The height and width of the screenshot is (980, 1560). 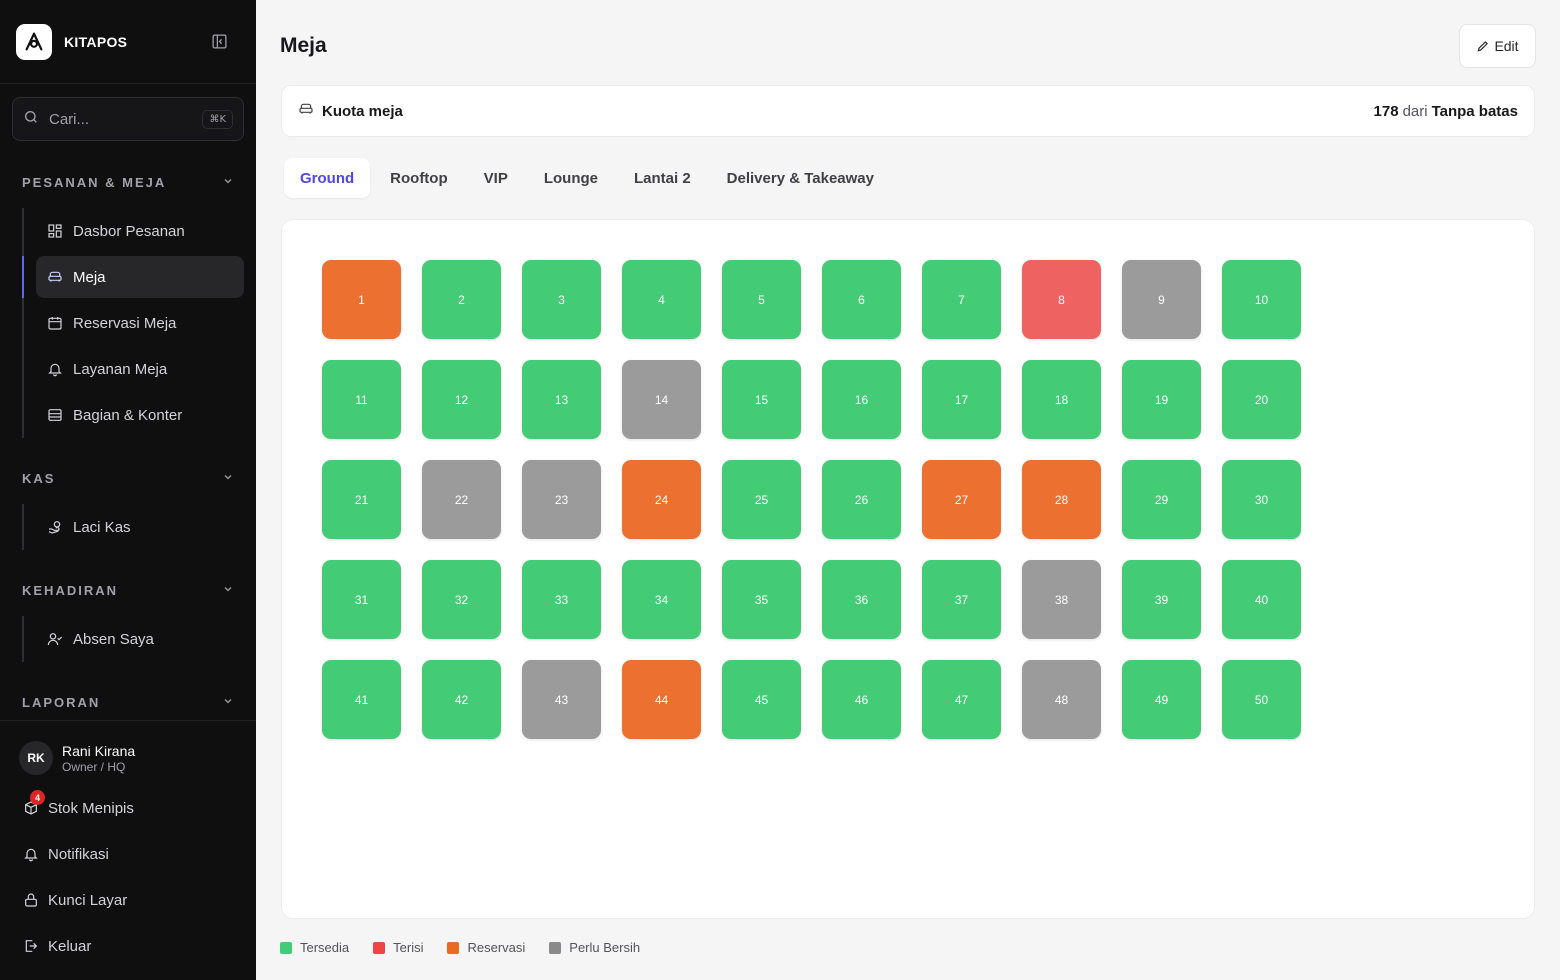 What do you see at coordinates (34, 41) in the screenshot?
I see `app-logo` at bounding box center [34, 41].